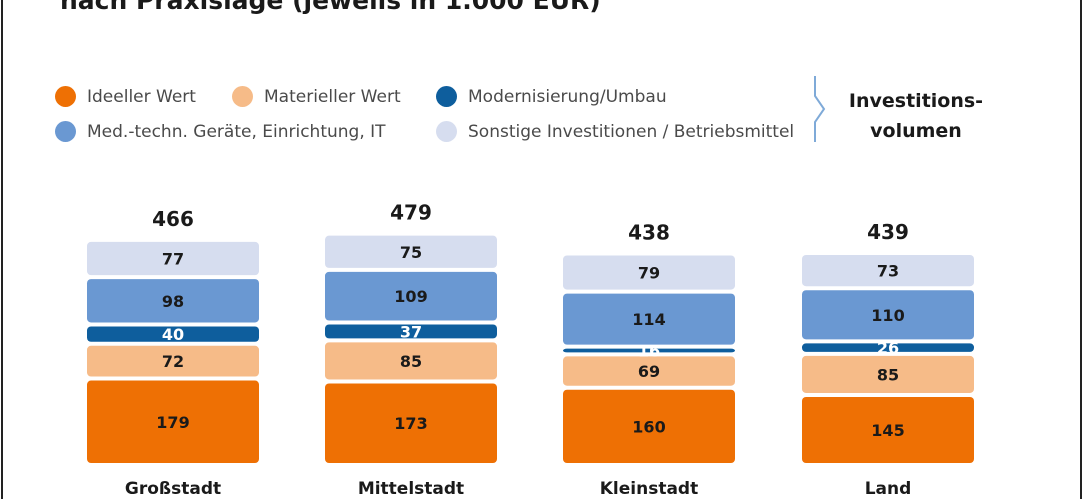 The image size is (1085, 500). I want to click on segment-value-label: 98, so click(173, 301).